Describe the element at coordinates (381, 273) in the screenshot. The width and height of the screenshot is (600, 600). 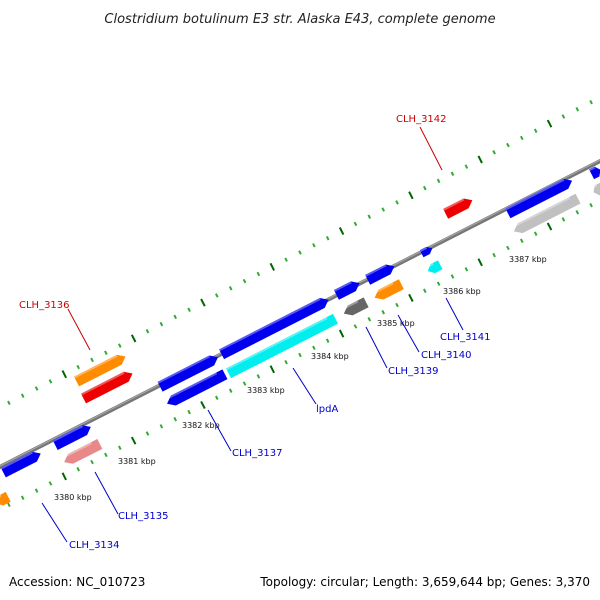
I see `gene-CLH_3140-fwd` at that location.